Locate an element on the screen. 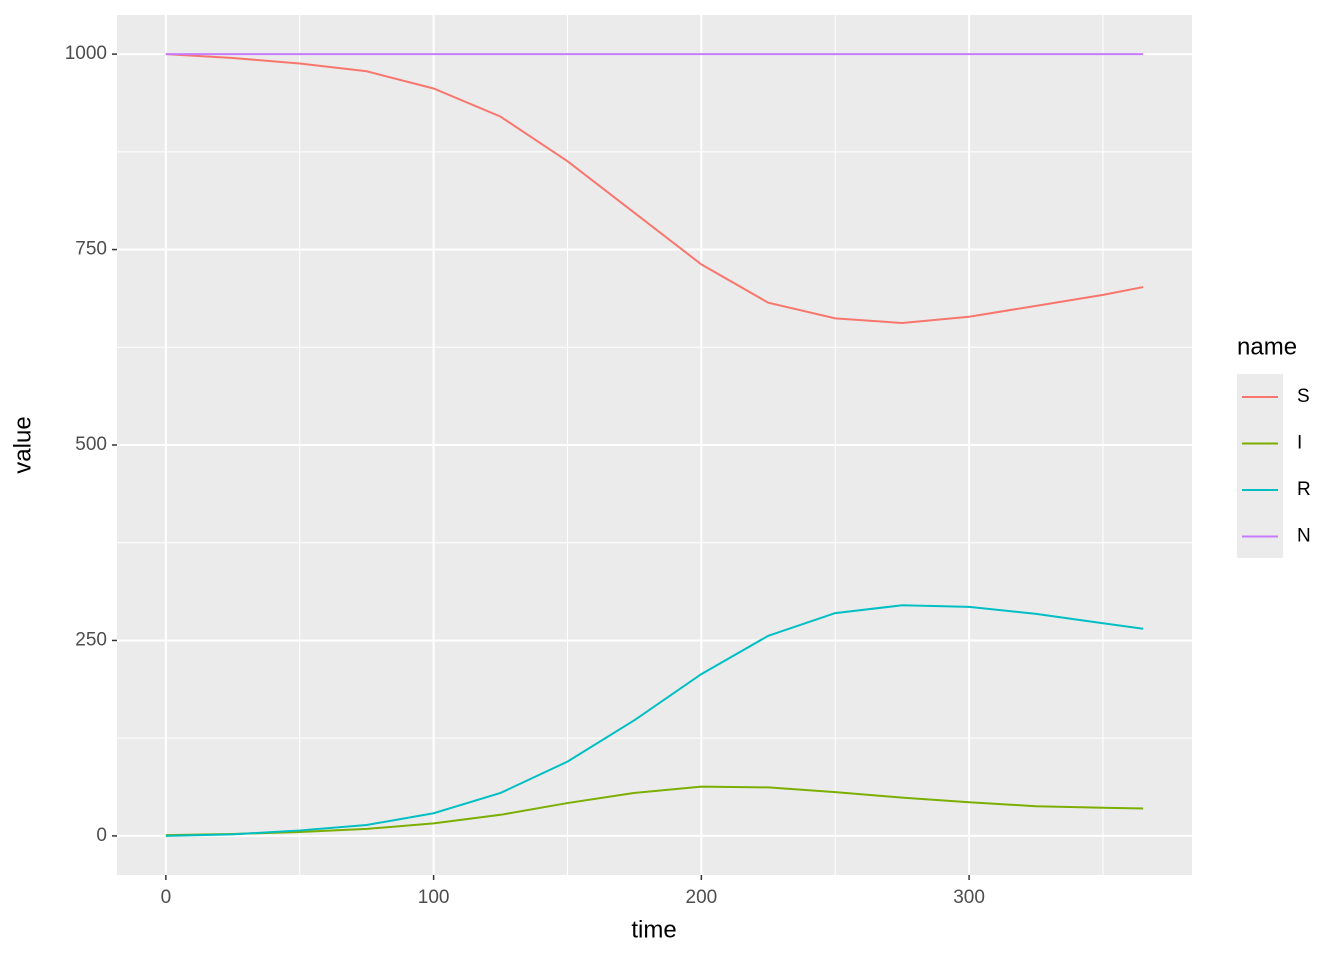 The image size is (1344, 960). x-tick-label: 300 is located at coordinates (969, 897).